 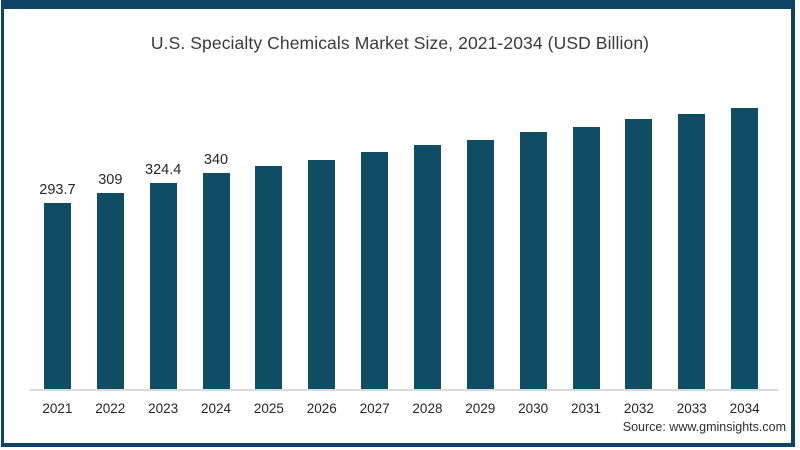 I want to click on bar-column-2022: 309, so click(x=110, y=230).